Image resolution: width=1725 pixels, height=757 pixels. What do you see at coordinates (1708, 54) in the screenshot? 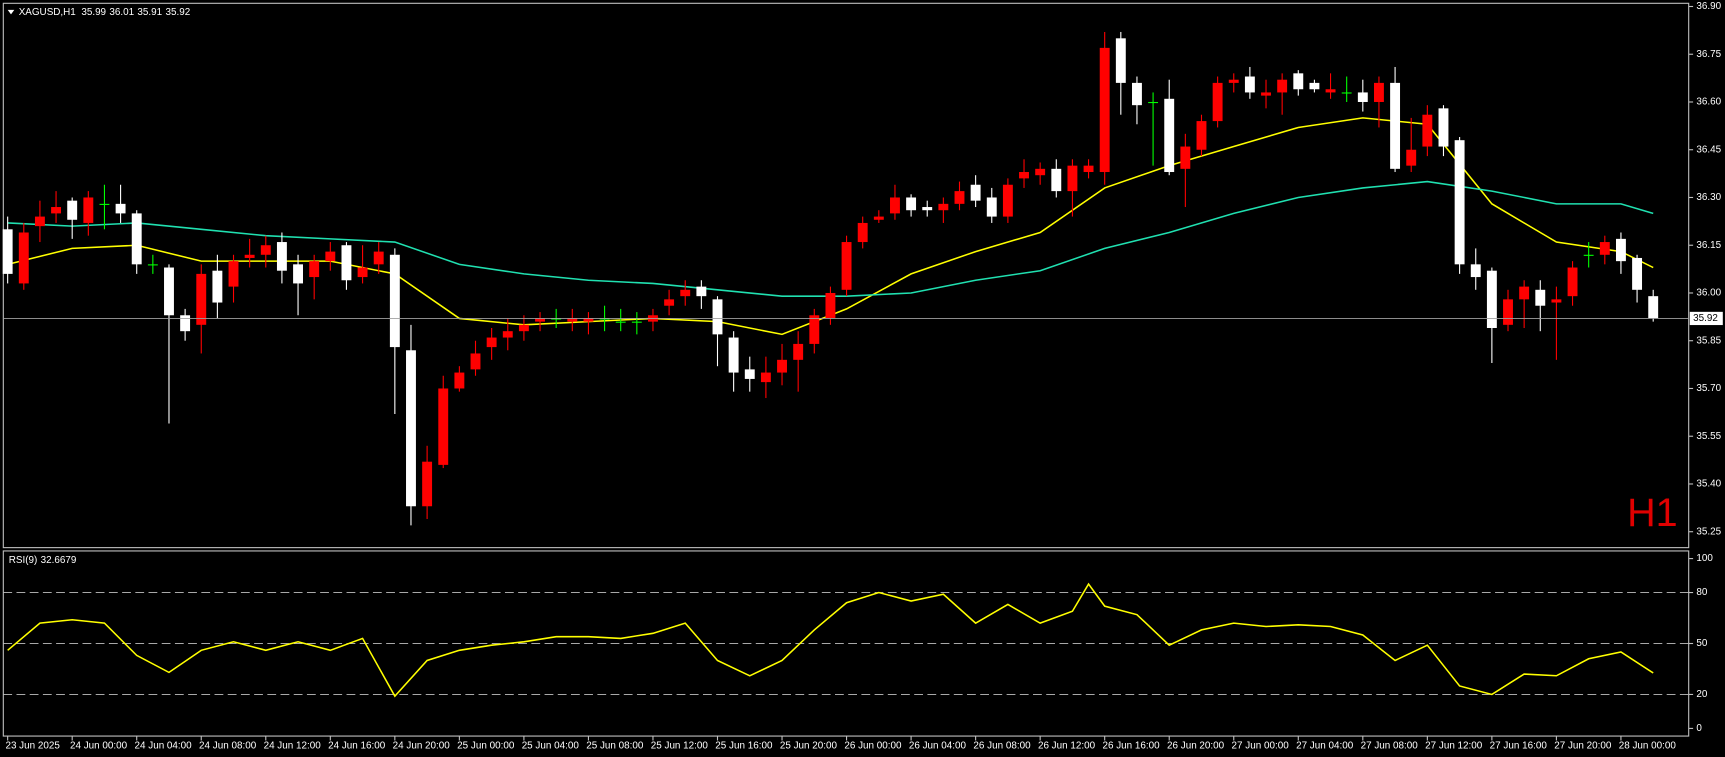
I see `y-tick-label: 36.75` at bounding box center [1708, 54].